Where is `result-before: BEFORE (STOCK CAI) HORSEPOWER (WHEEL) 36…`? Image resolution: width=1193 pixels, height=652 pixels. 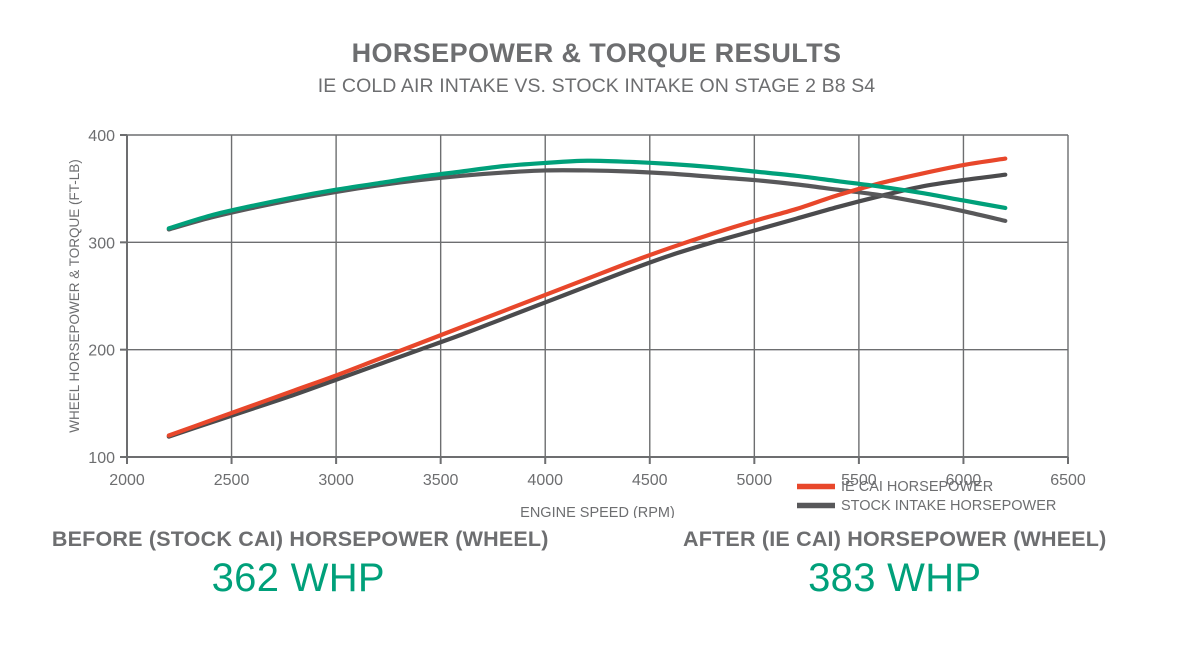 result-before: BEFORE (STOCK CAI) HORSEPOWER (WHEEL) 36… is located at coordinates (298, 563).